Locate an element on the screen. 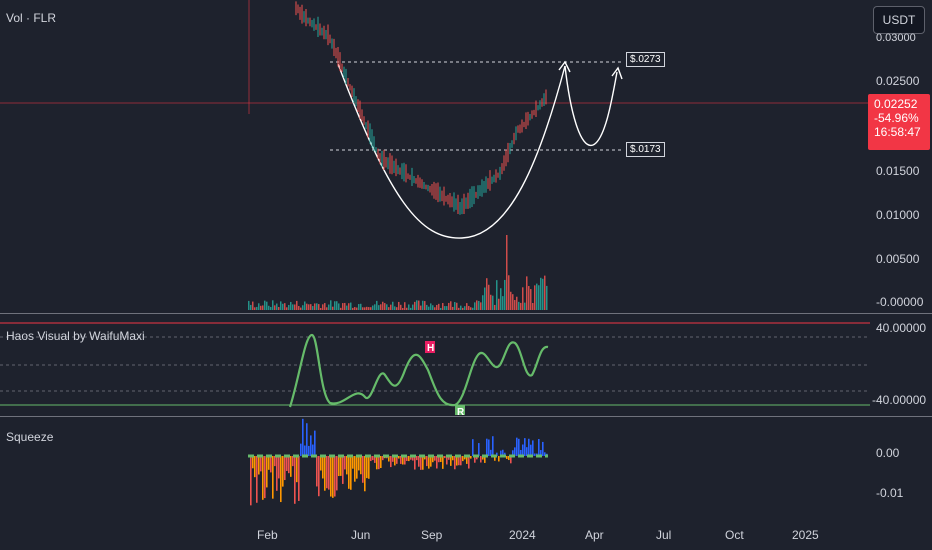 The width and height of the screenshot is (932, 550). time-tick-oct: Oct is located at coordinates (734, 535).